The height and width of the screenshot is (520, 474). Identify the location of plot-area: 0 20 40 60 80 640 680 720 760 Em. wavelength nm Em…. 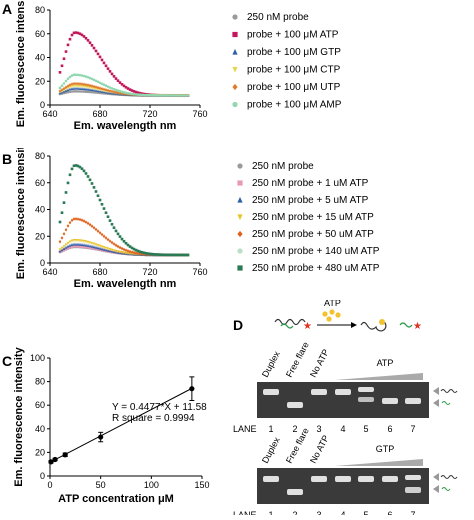
(111, 214).